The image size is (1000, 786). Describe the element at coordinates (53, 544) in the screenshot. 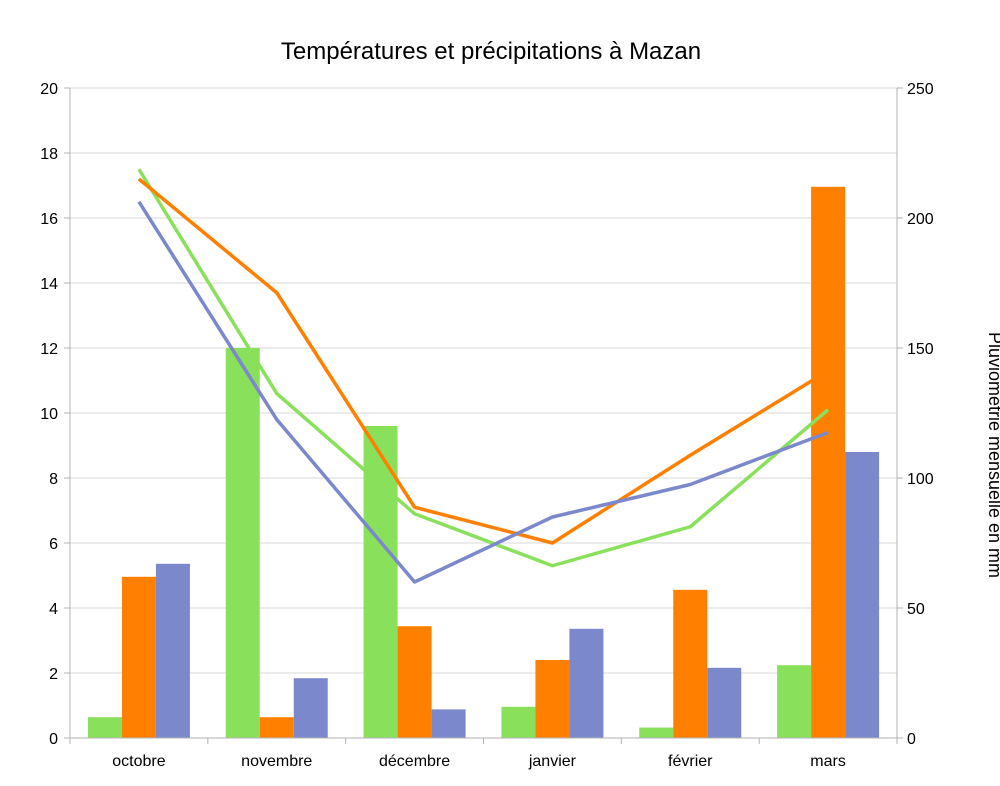

I see `y-tick-label-left: 6` at that location.